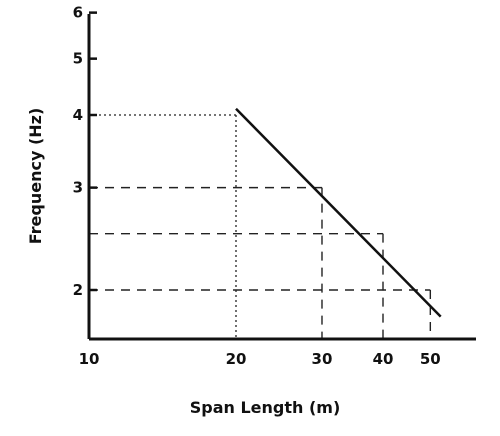  What do you see at coordinates (383, 359) in the screenshot?
I see `x-tick-label: 40` at bounding box center [383, 359].